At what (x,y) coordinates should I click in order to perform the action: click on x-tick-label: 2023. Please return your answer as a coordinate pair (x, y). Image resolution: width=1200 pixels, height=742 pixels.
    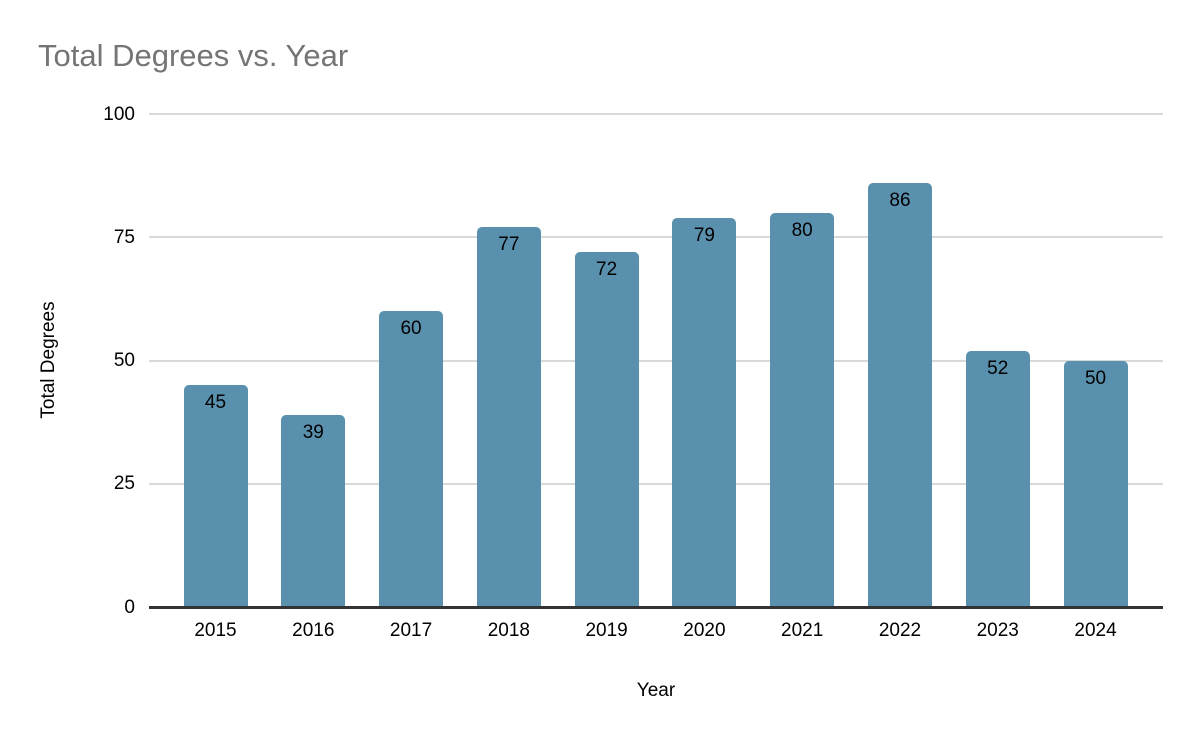
    Looking at the image, I should click on (997, 630).